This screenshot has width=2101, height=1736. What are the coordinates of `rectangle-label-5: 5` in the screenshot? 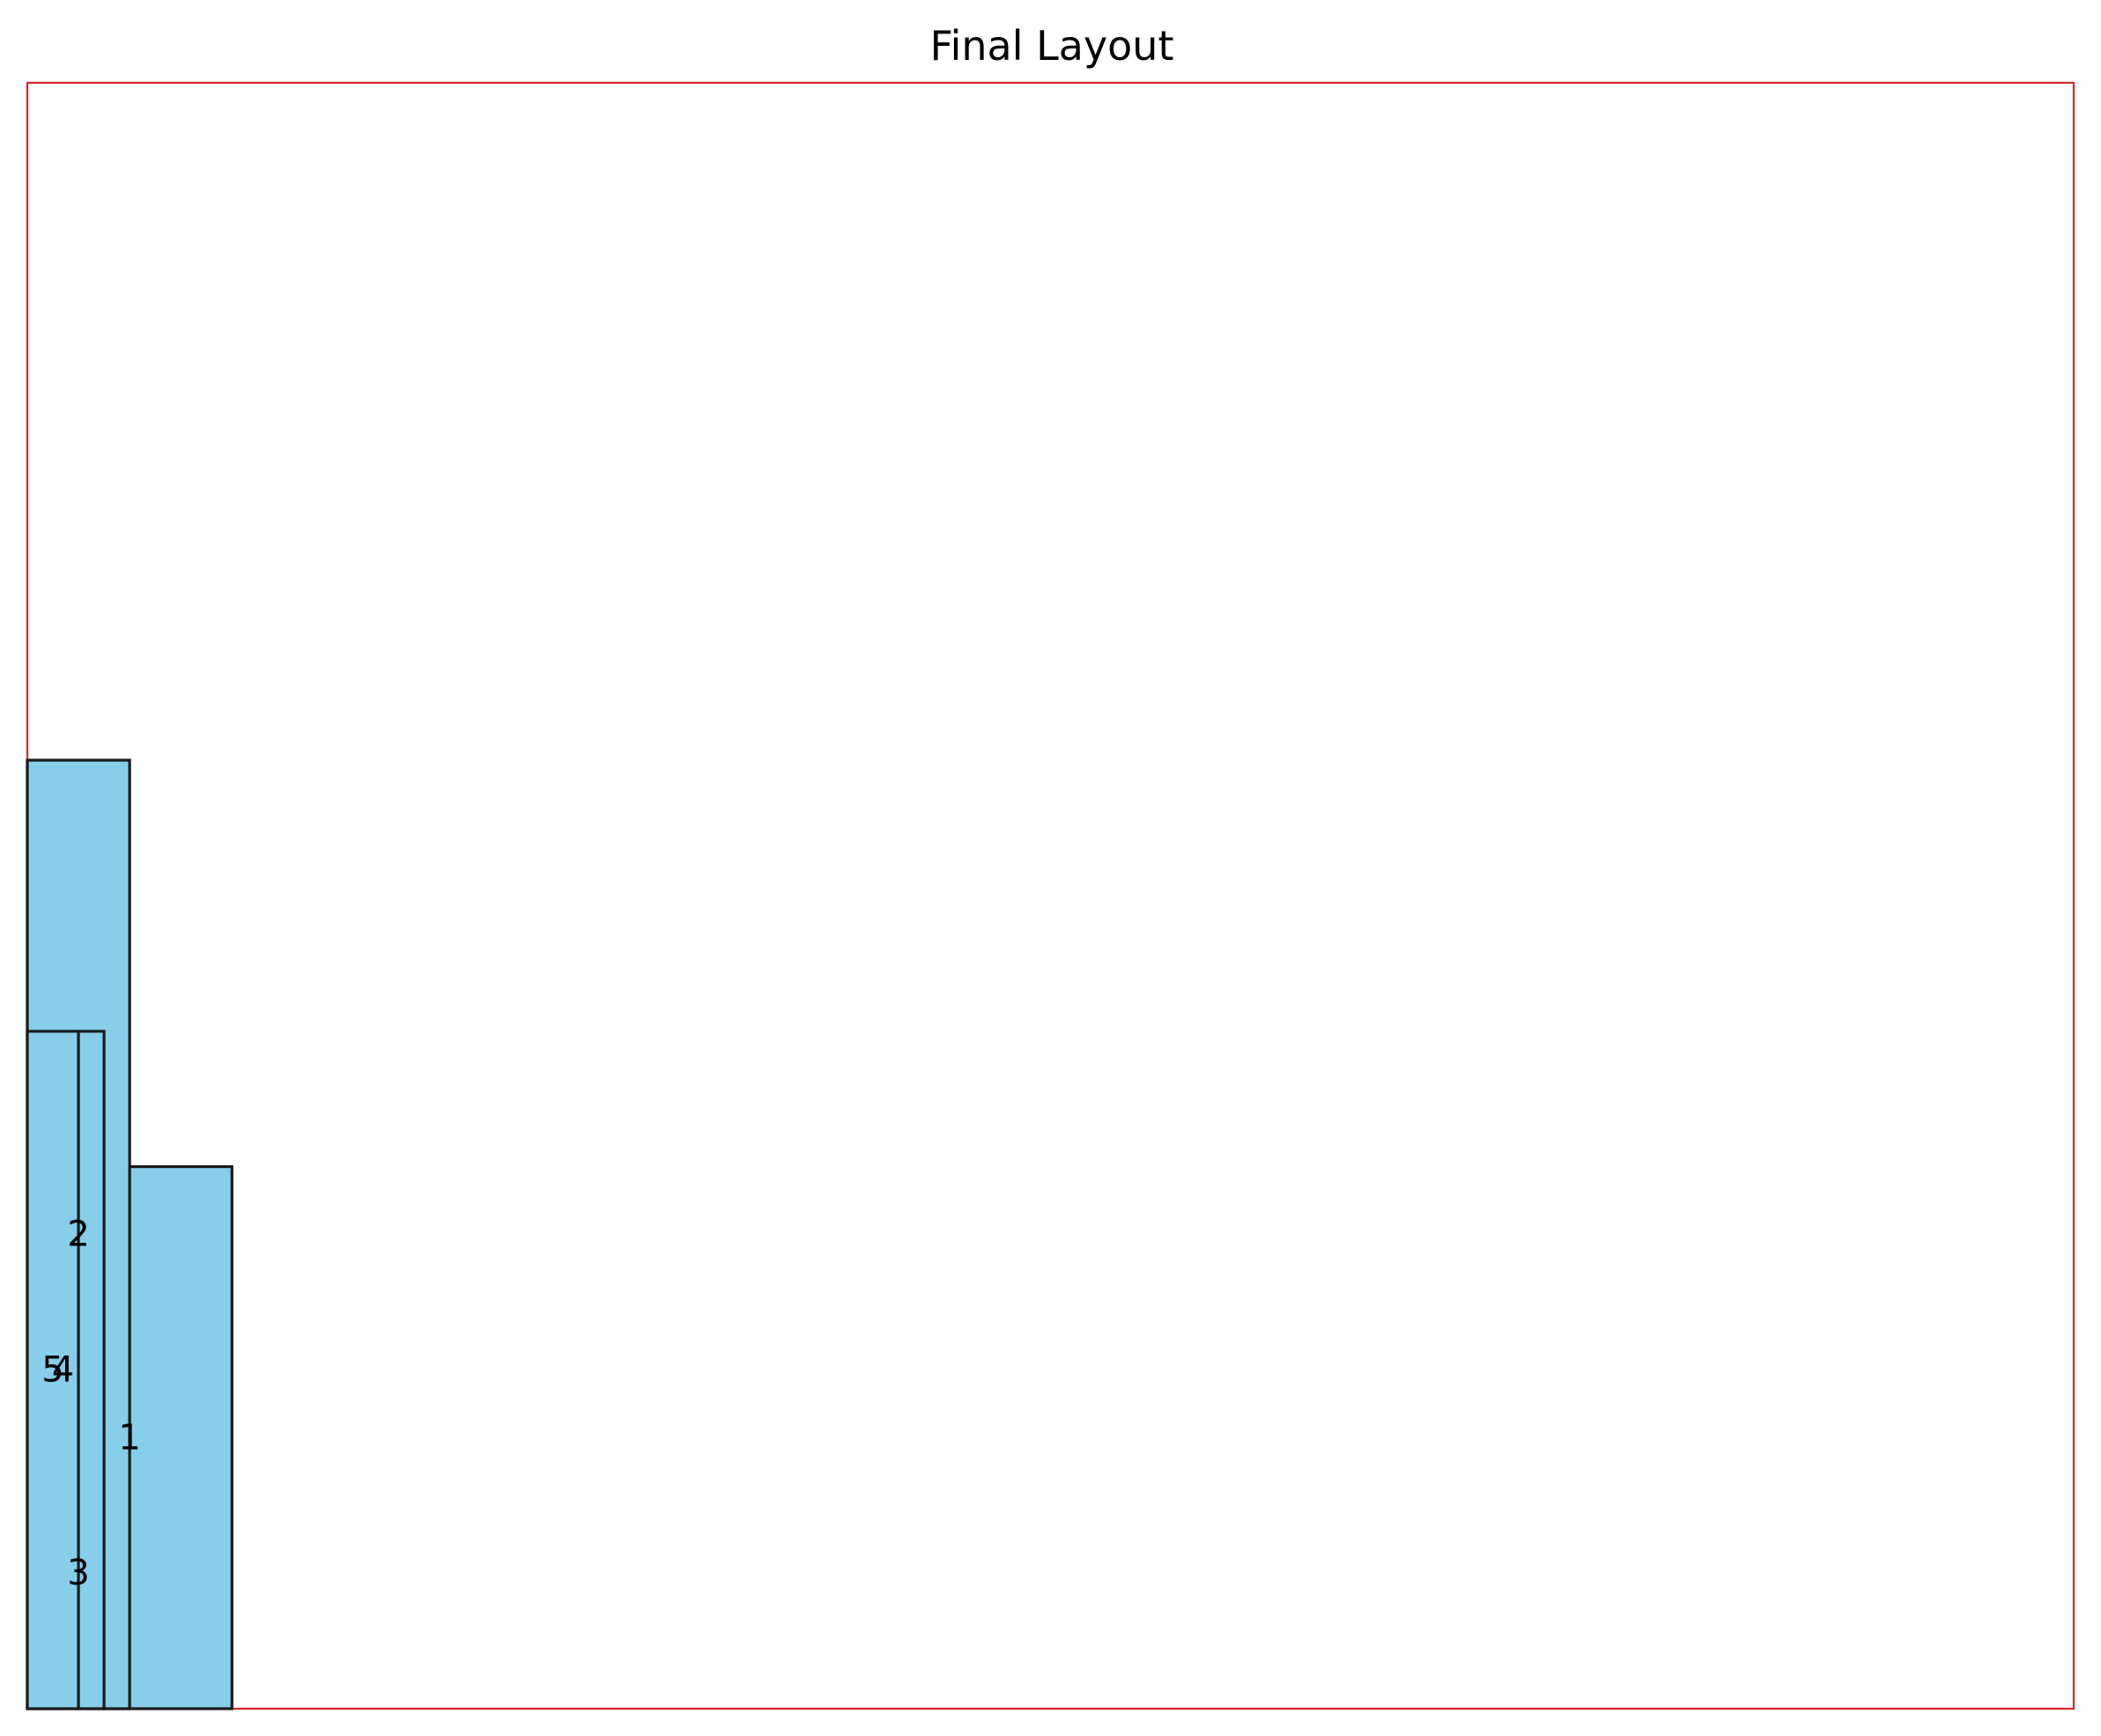 It's located at (52, 1369).